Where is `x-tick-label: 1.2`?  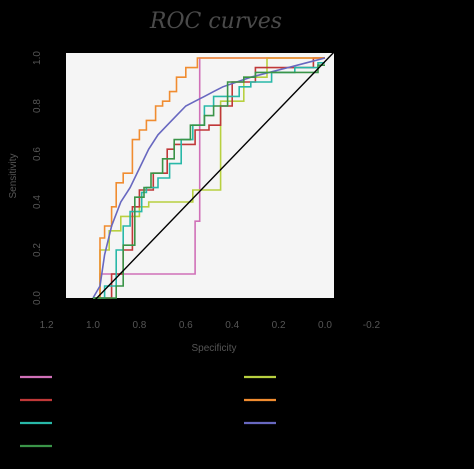
x-tick-label: 1.2 is located at coordinates (47, 325).